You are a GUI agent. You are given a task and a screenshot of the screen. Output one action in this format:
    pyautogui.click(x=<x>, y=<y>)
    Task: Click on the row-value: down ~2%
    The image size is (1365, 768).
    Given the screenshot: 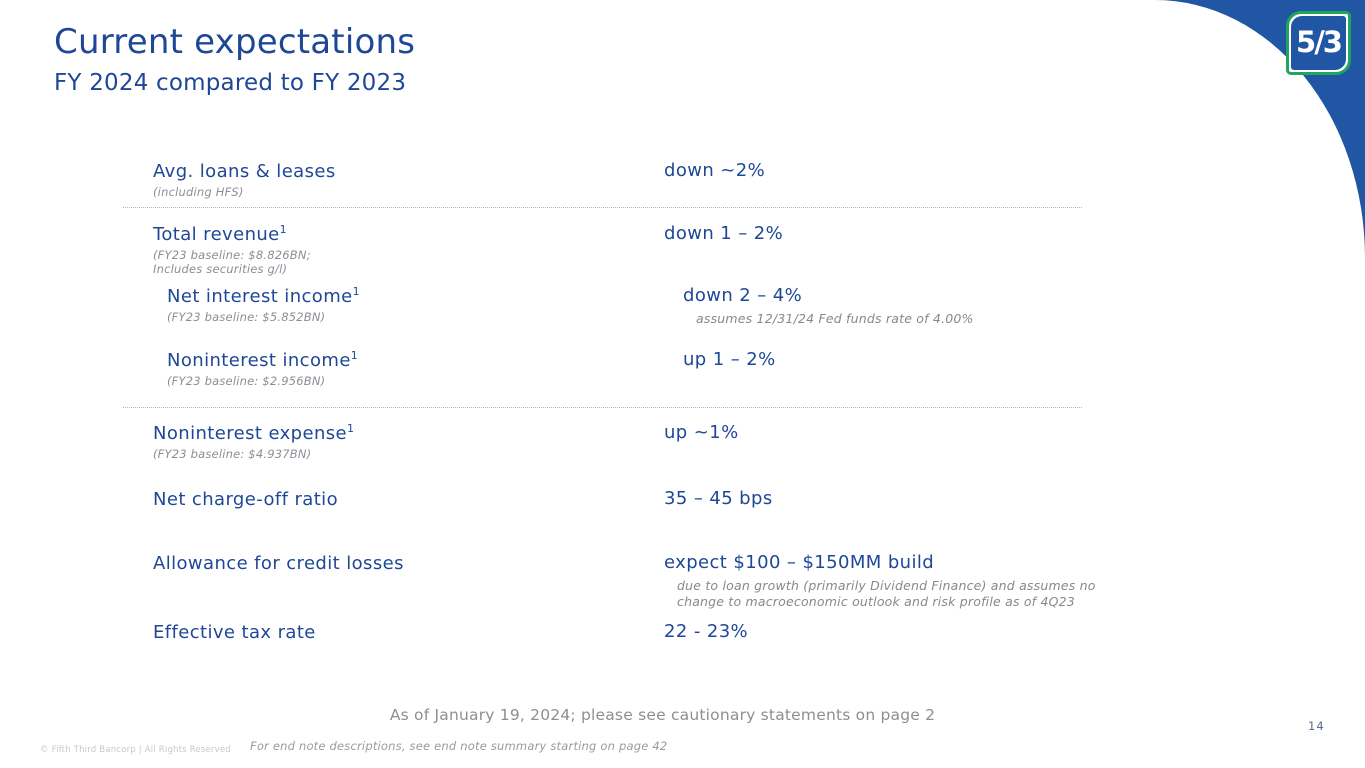 What is the action you would take?
    pyautogui.click(x=715, y=170)
    